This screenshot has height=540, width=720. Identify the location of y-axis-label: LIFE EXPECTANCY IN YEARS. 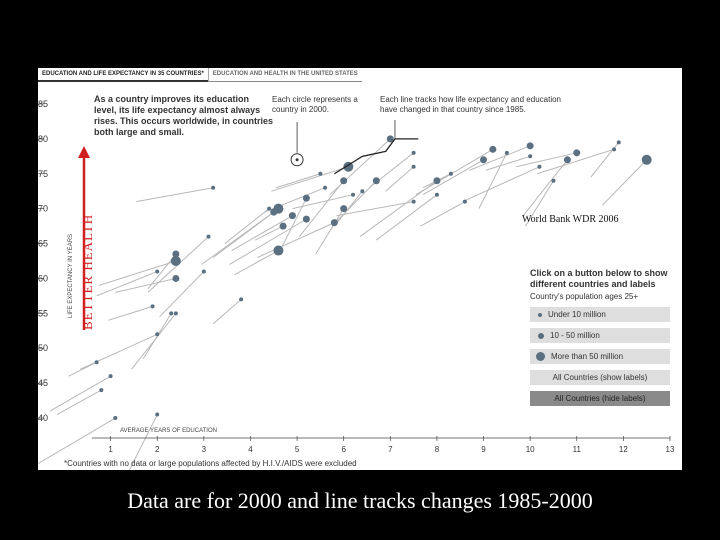
(71, 275).